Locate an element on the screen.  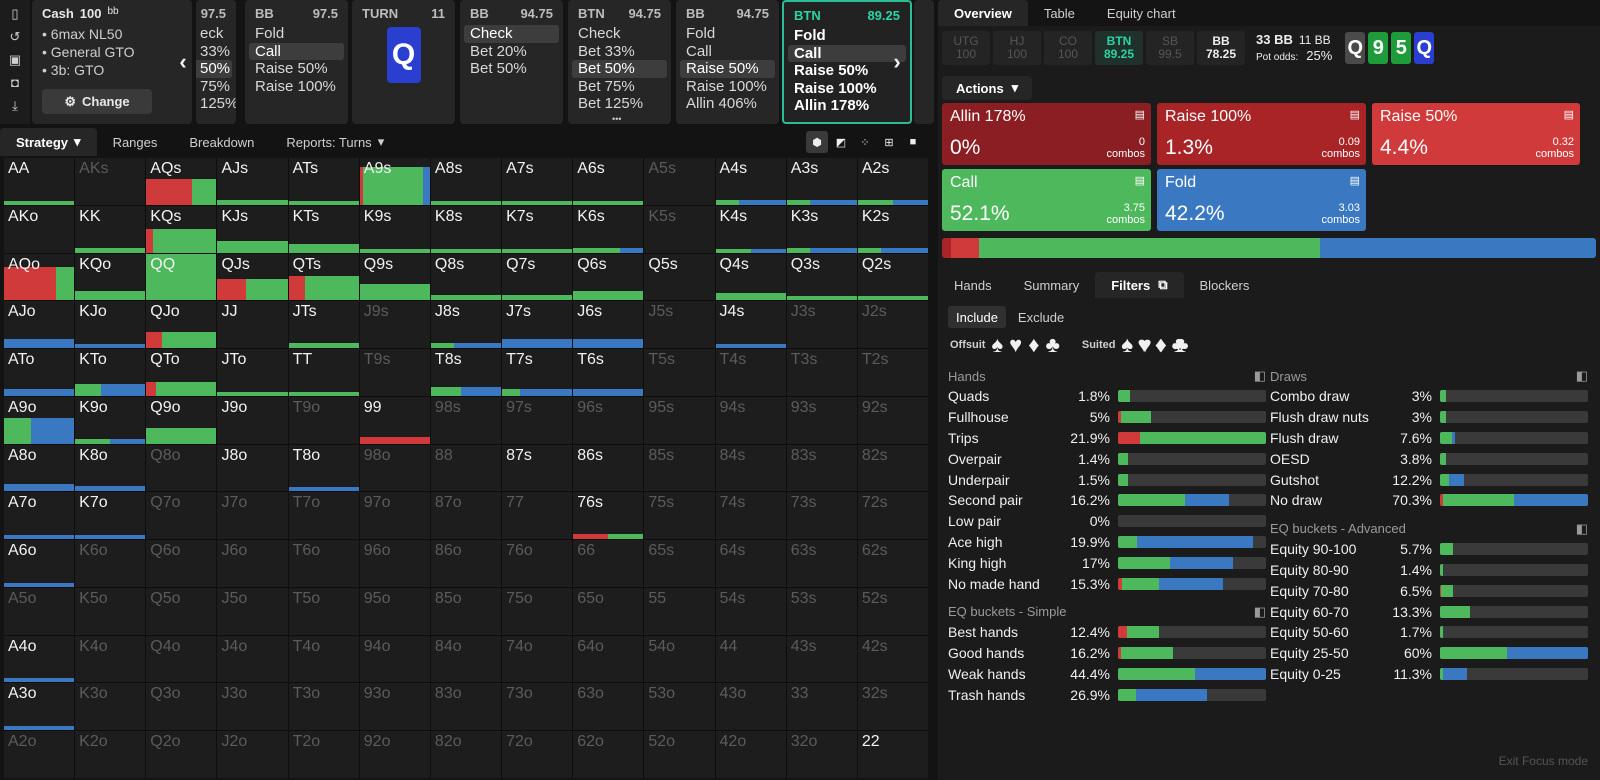
history-card-peek is located at coordinates (924, 62).